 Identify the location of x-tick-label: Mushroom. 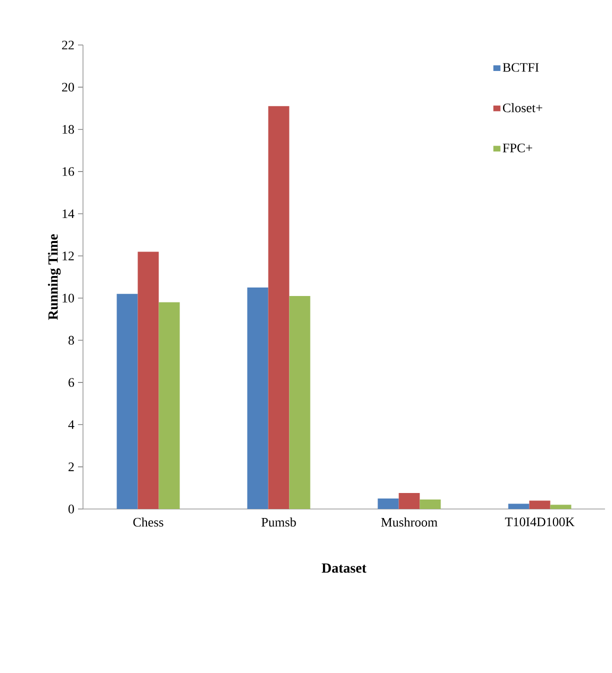
(409, 522).